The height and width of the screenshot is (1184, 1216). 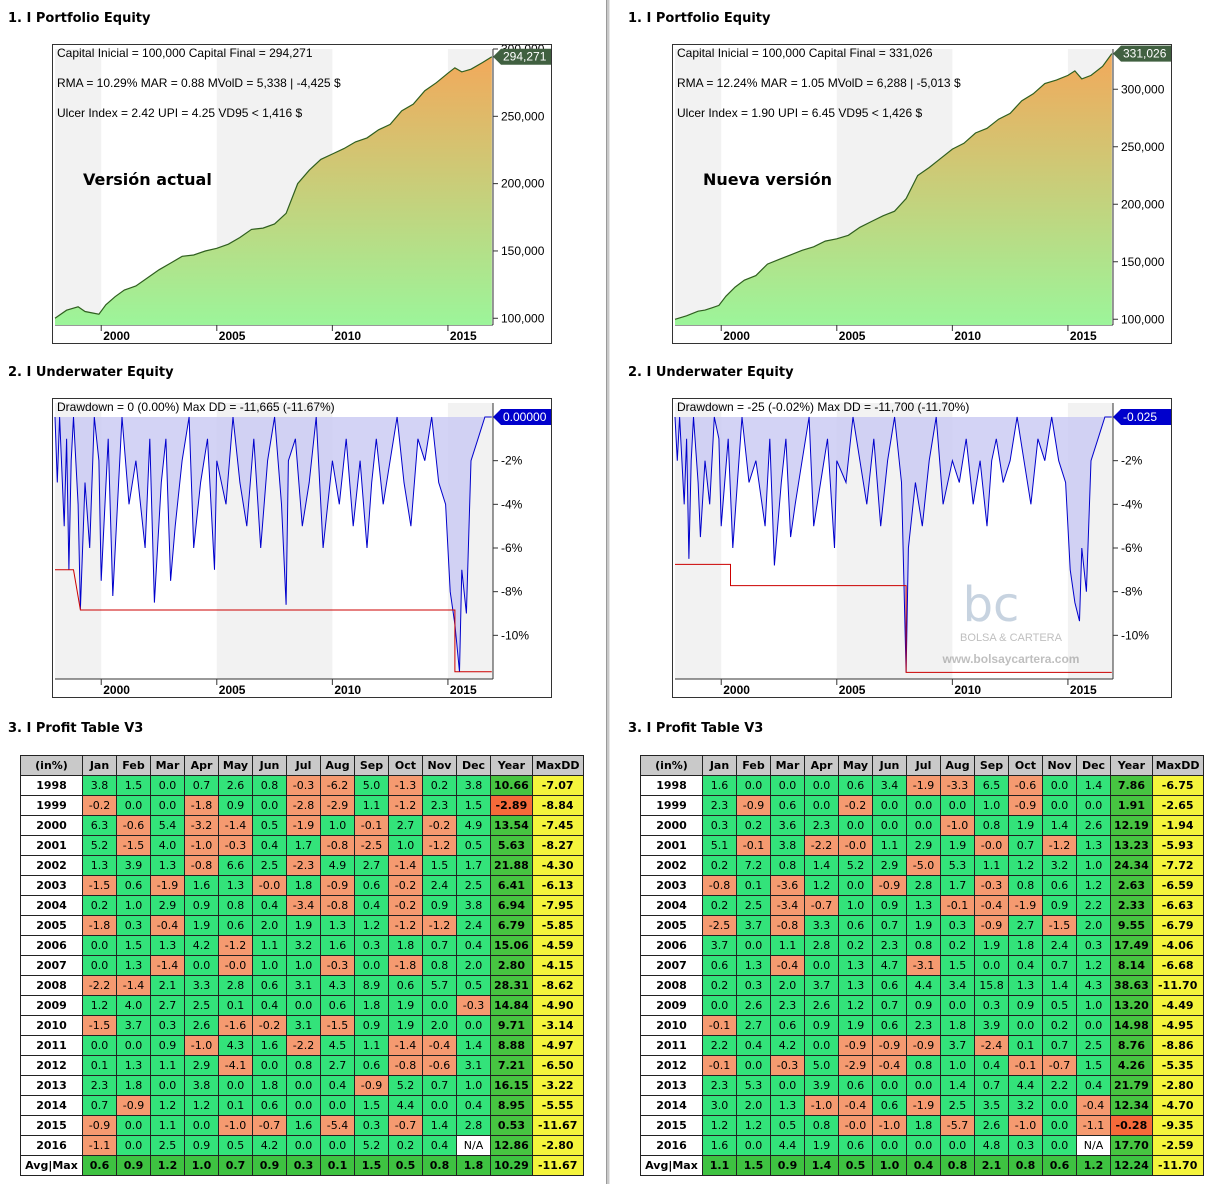 I want to click on maxdd-cell: -11.70, so click(x=1177, y=1165).